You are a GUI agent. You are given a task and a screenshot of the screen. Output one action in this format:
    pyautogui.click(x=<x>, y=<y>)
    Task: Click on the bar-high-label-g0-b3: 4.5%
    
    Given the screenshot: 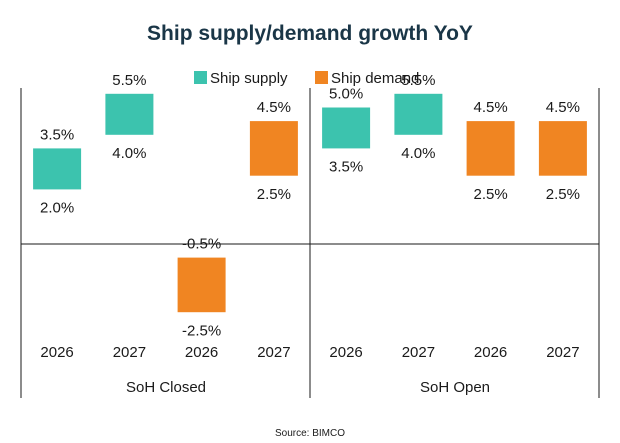 What is the action you would take?
    pyautogui.click(x=274, y=107)
    